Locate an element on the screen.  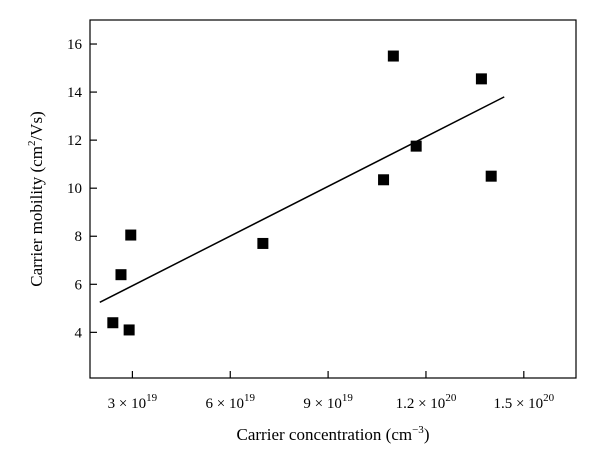
y-axis-label-superscript: 2 is located at coordinates (32, 144).